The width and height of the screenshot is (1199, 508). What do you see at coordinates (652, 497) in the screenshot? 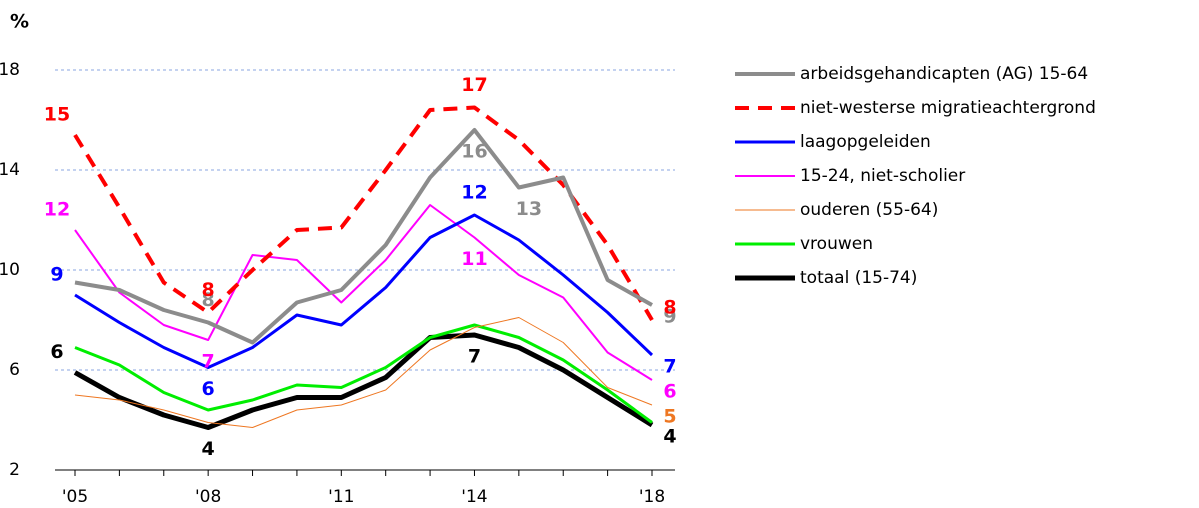
I see `x-tick-label: '18` at bounding box center [652, 497].